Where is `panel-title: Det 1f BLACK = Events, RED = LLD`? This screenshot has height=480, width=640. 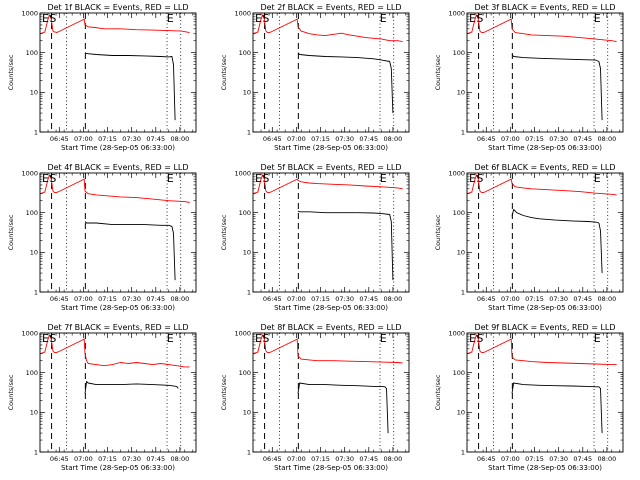 panel-title: Det 1f BLACK = Events, RED = LLD is located at coordinates (117, 7).